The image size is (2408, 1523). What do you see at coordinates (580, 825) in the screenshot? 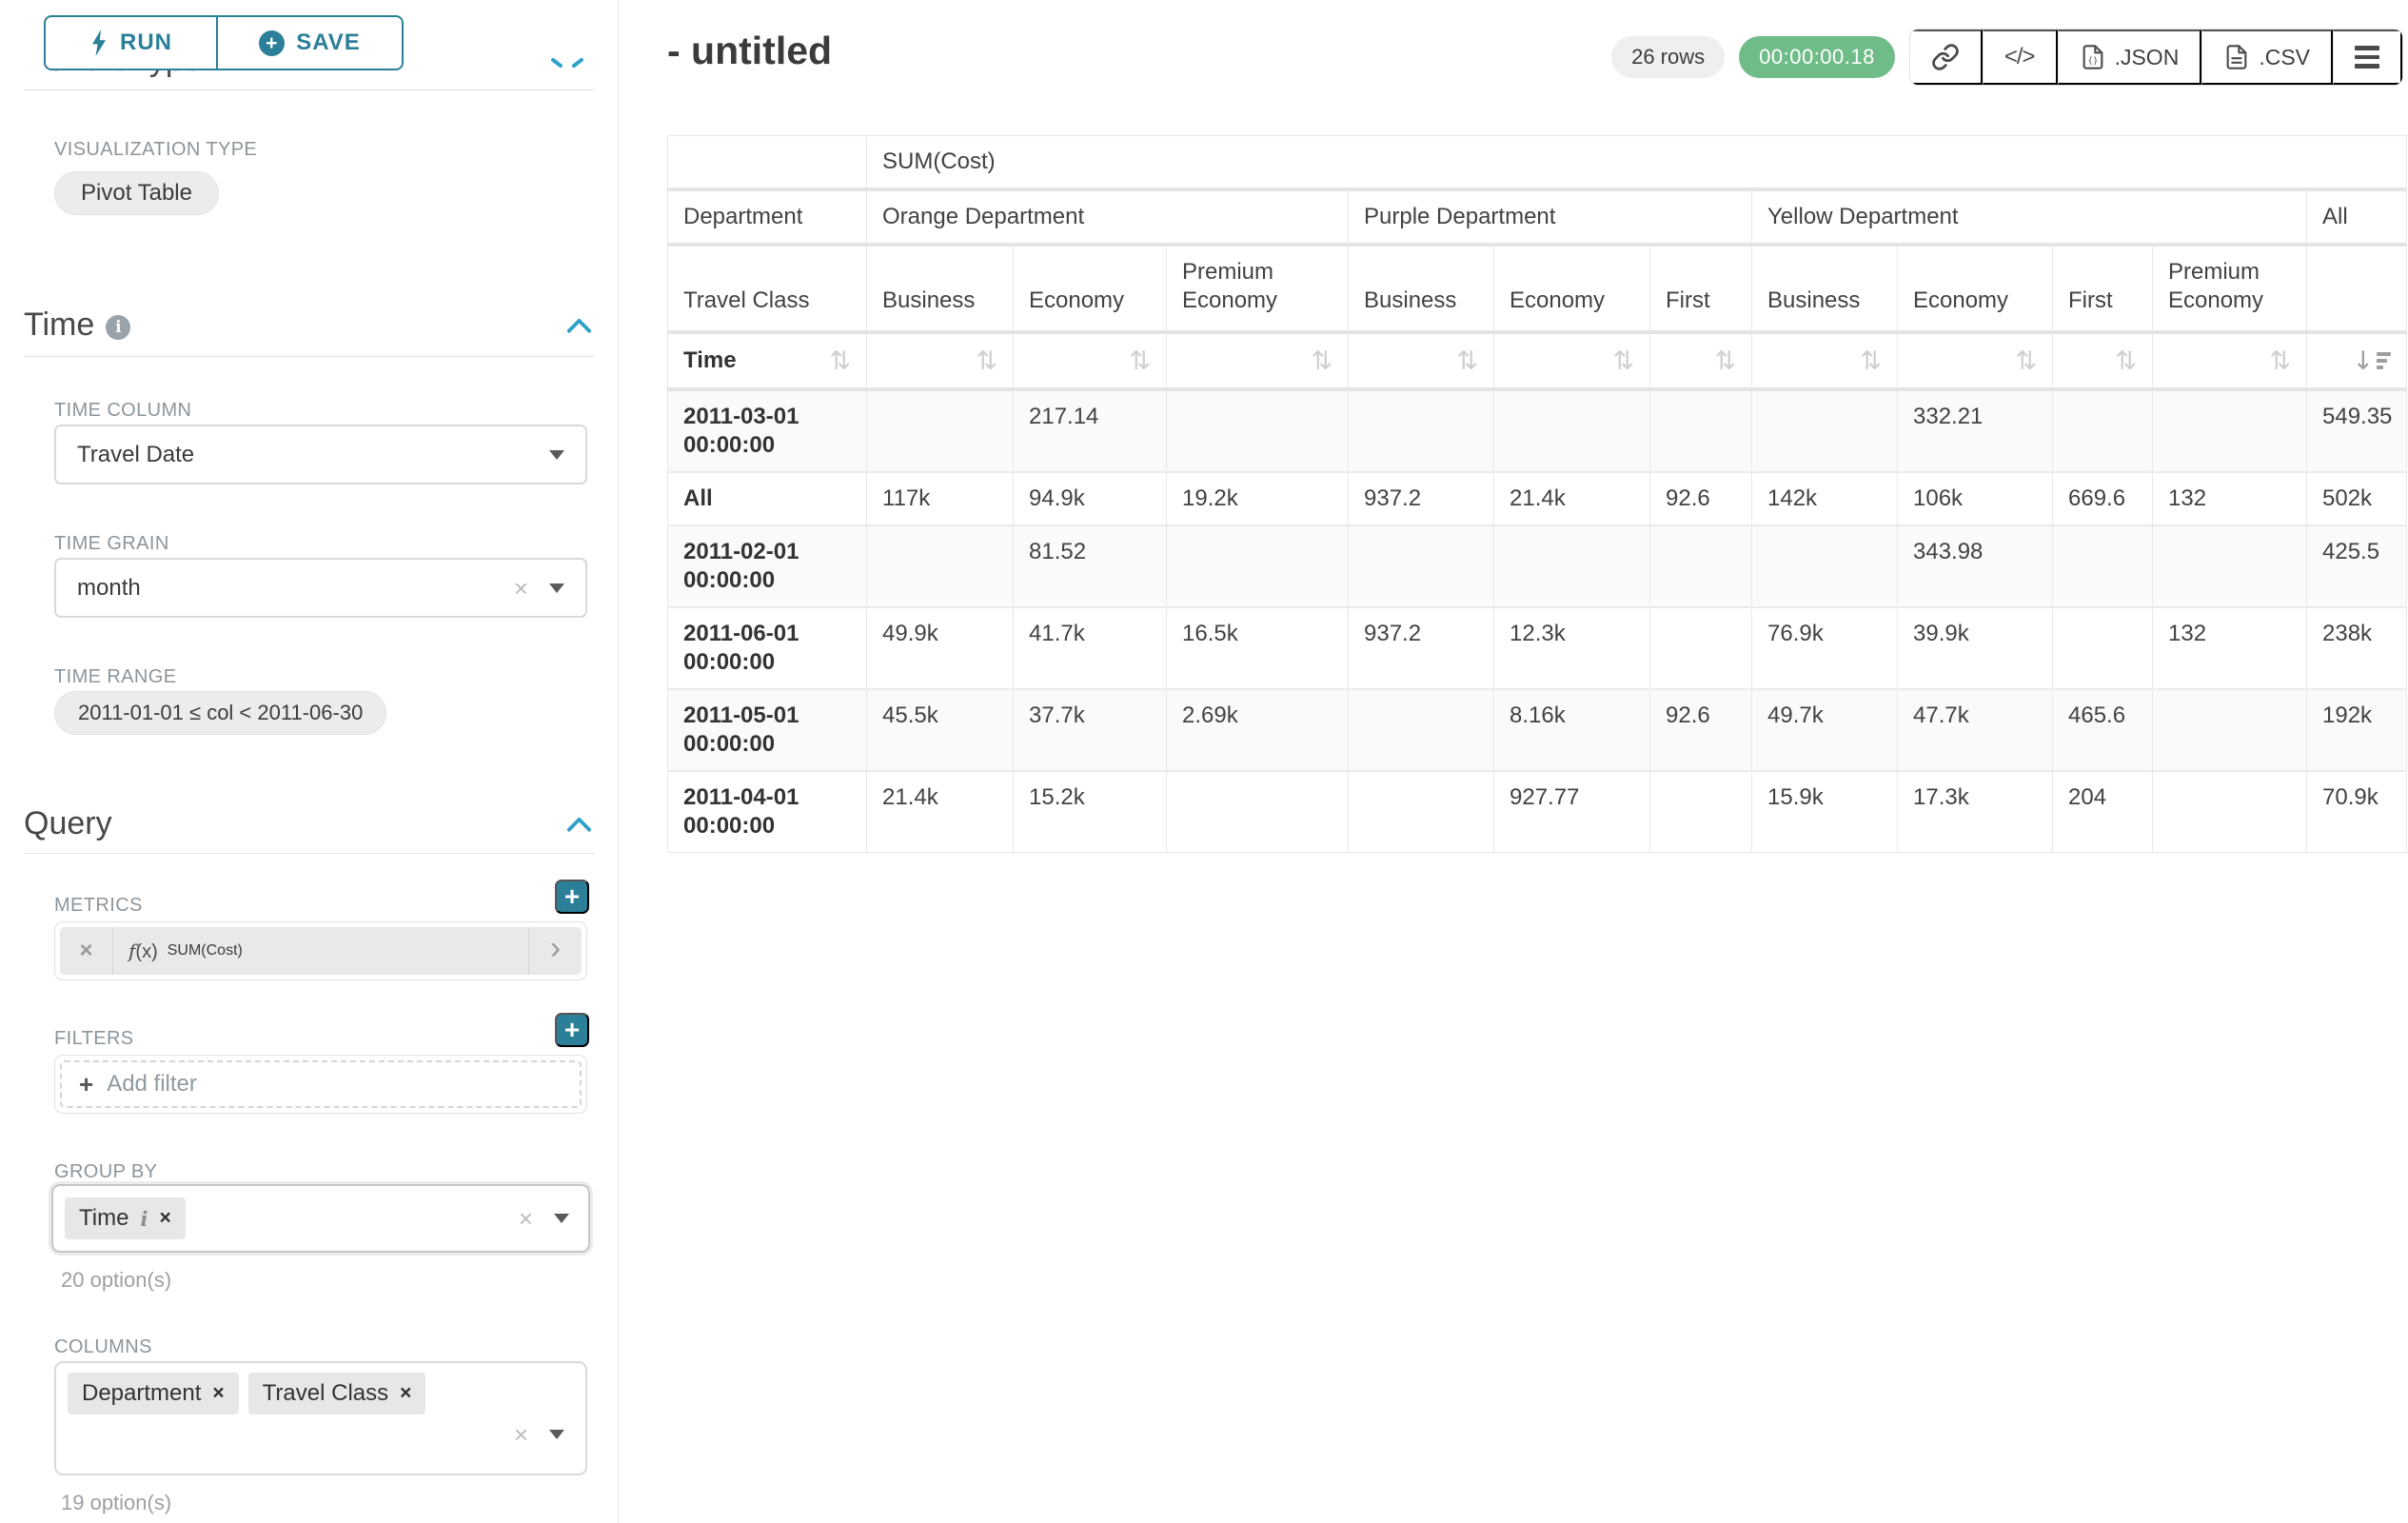
I see `query-collapse-chevron-icon` at bounding box center [580, 825].